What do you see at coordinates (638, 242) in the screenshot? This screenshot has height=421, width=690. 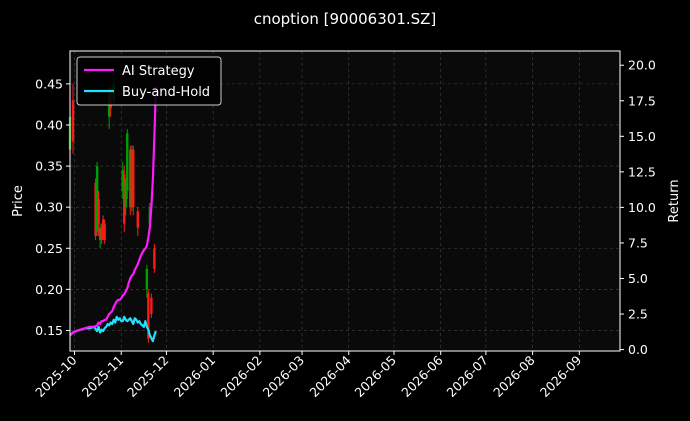 I see `right-tick-label: 7.5` at bounding box center [638, 242].